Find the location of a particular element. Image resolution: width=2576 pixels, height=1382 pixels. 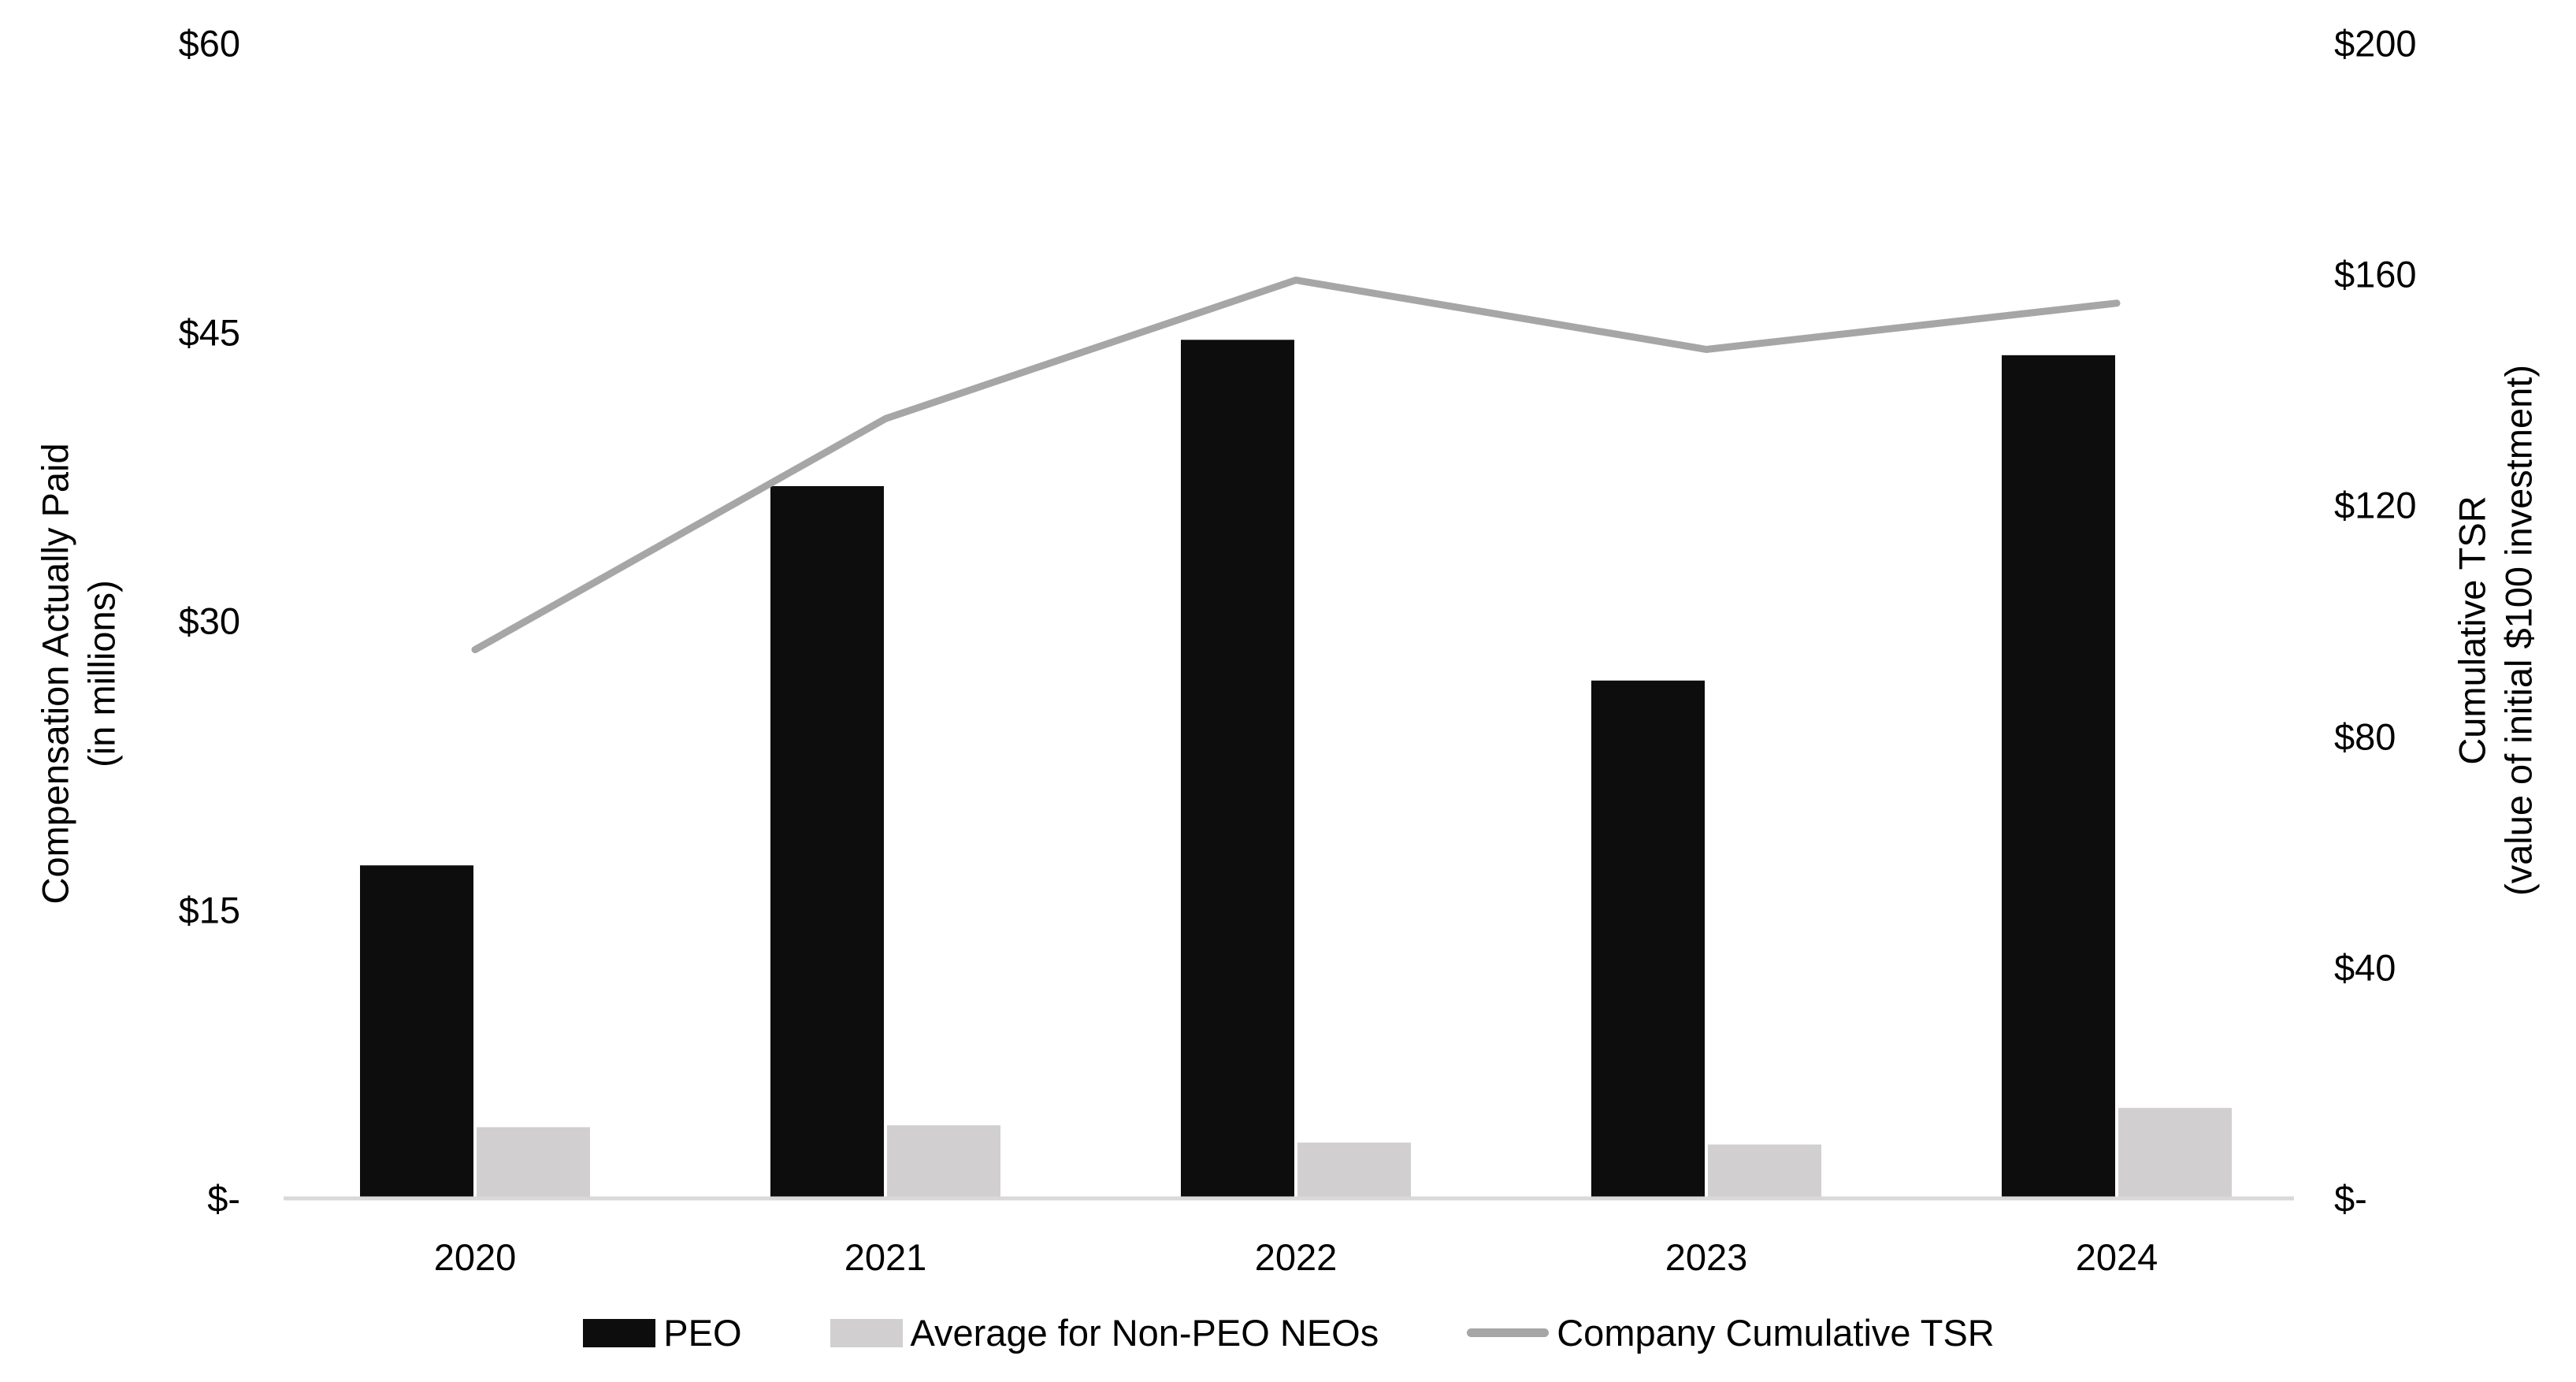

left-axis-tick-label: $30 is located at coordinates (209, 621).